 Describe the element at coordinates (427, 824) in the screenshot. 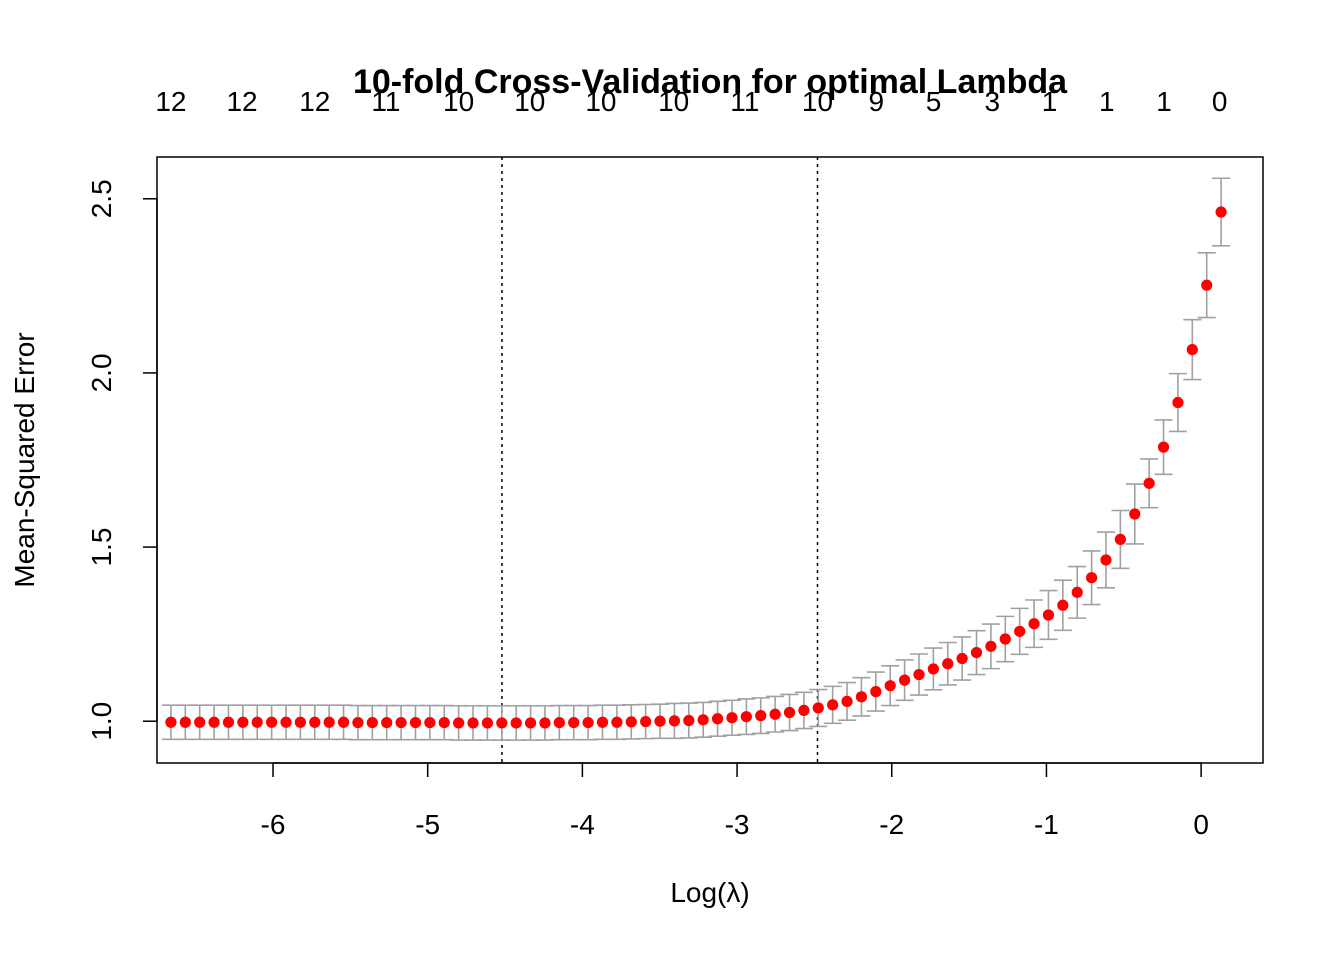

I see `x-tick-label: -5` at that location.